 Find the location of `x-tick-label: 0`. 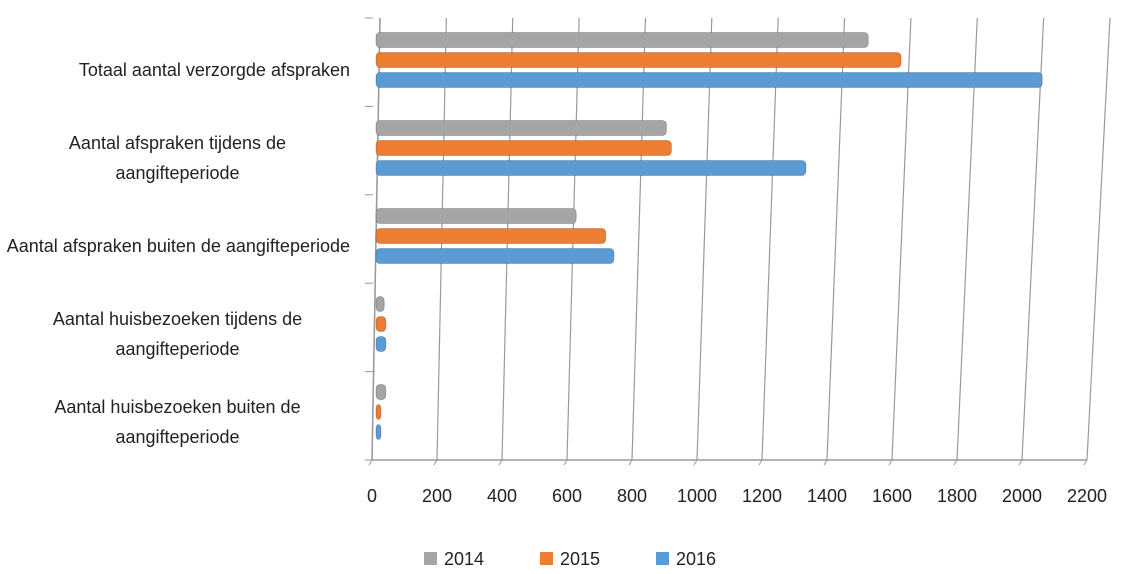

x-tick-label: 0 is located at coordinates (372, 496).